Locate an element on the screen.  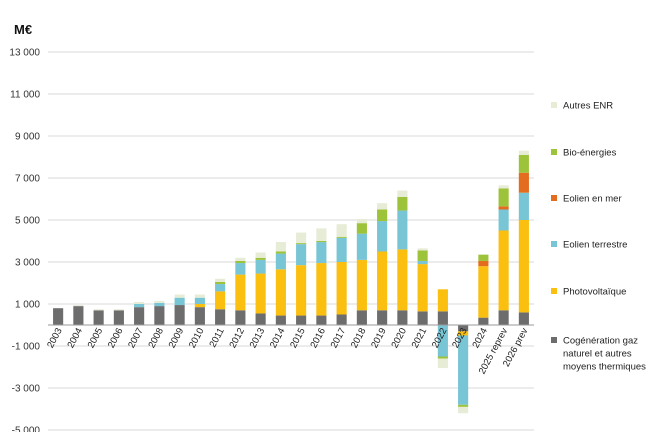
bar-segment-5-2015 is located at coordinates (301, 244).